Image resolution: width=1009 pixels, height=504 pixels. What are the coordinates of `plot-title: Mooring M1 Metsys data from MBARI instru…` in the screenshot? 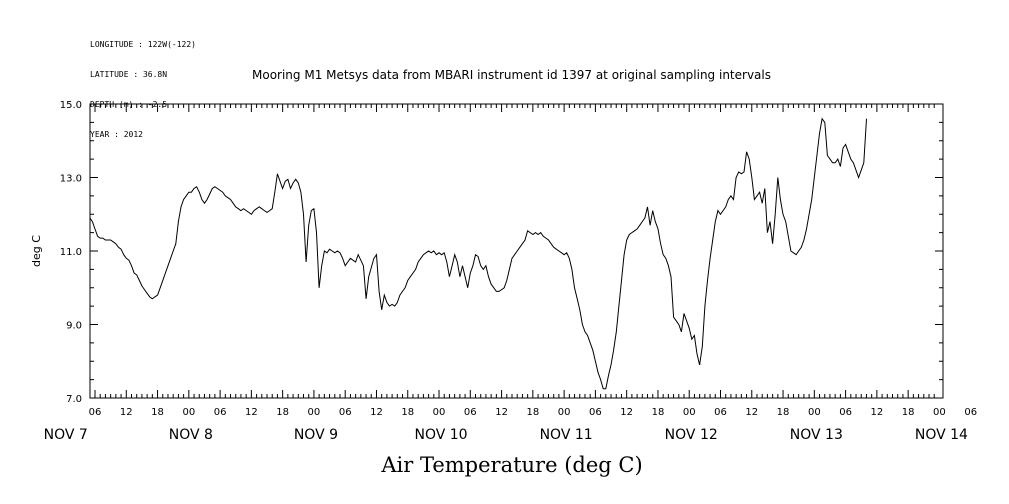 It's located at (511, 75).